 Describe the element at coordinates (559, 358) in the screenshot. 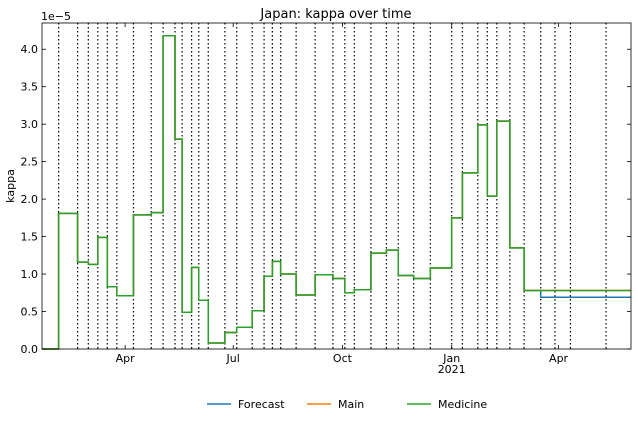

I see `x-tick-label-4: Apr` at that location.